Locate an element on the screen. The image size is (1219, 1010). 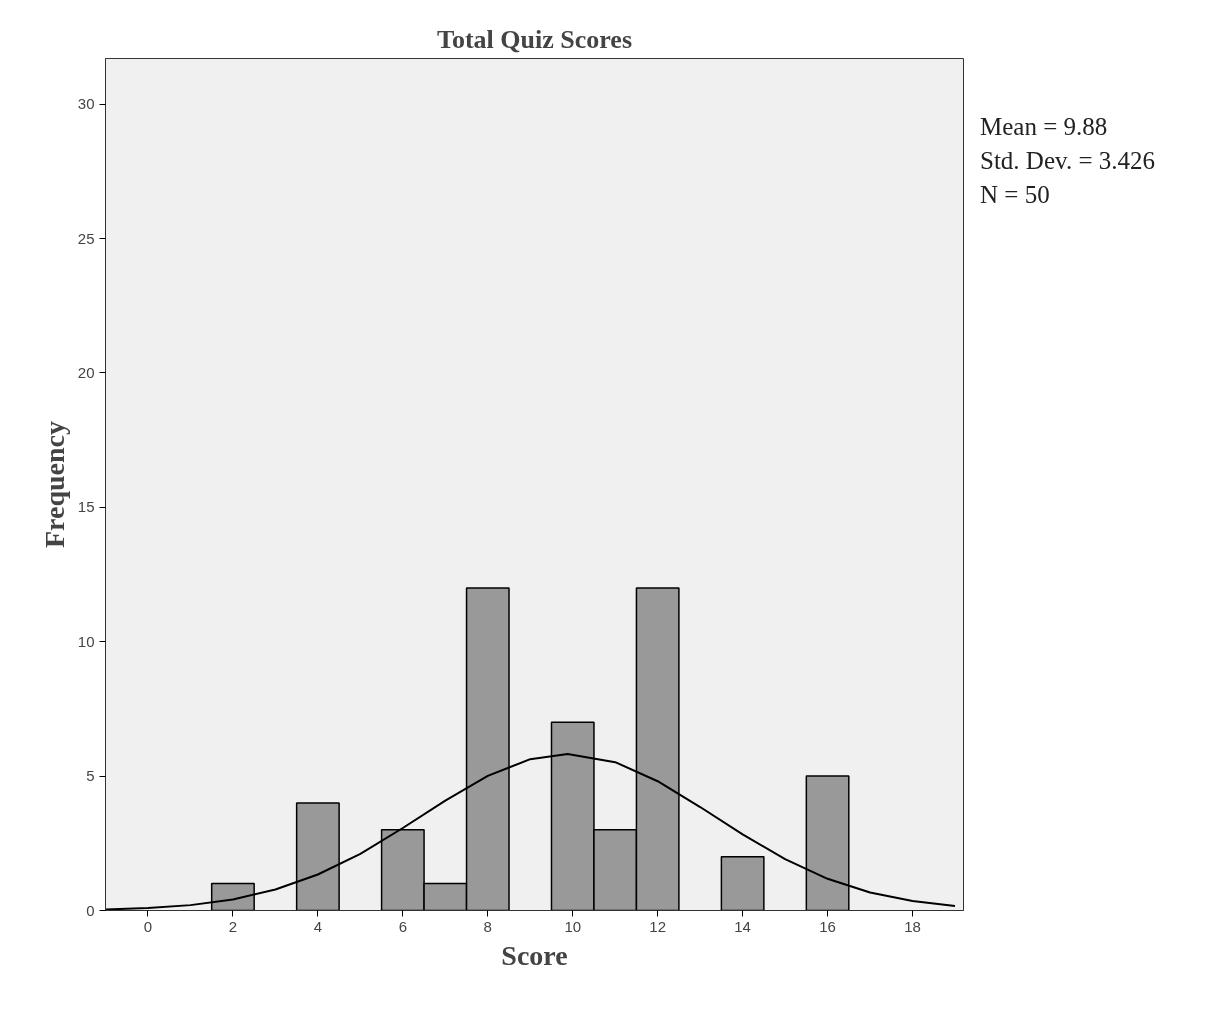
y-tick-label: 25 is located at coordinates (86, 238).